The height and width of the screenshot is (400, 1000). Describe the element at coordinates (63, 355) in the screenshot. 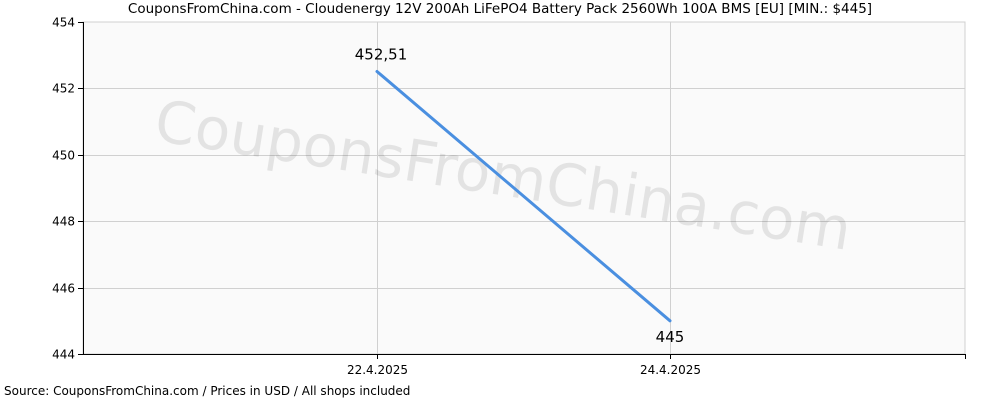

I see `y-tick-label: 444` at that location.